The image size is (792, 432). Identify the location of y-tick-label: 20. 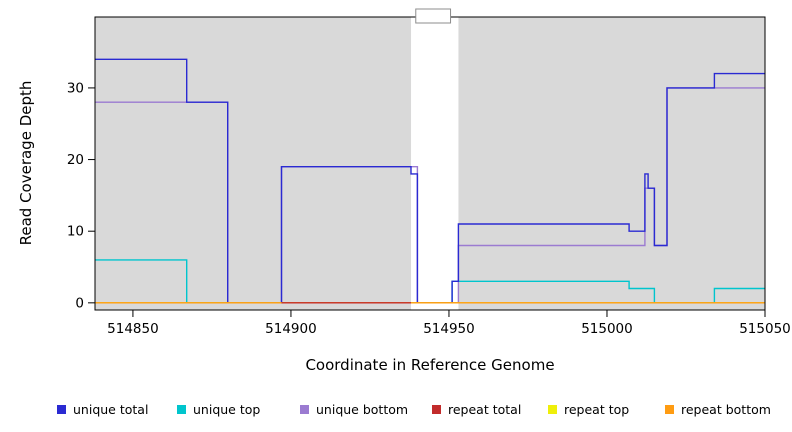
(75, 160).